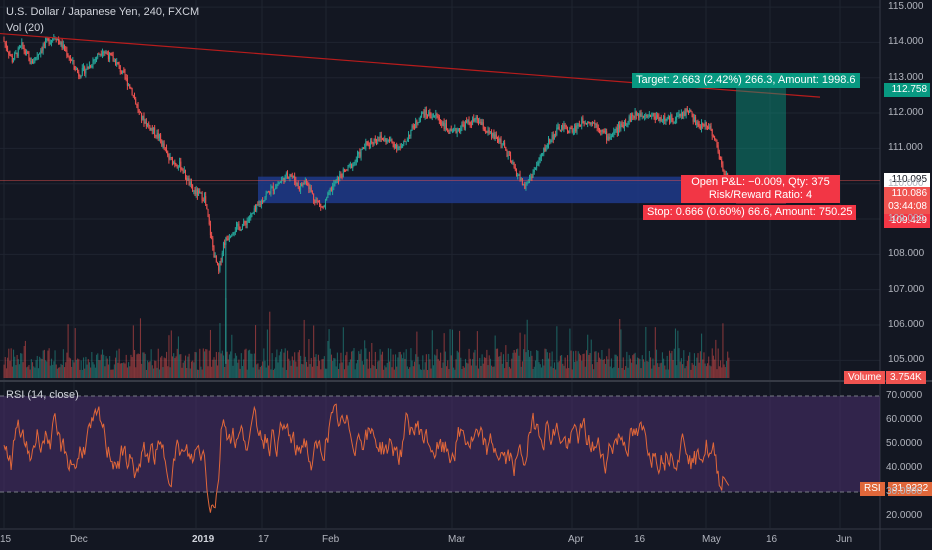 This screenshot has width=932, height=550. Describe the element at coordinates (750, 212) in the screenshot. I see `stop-label: Stop: 0.666 (0.60%) 66.6, Amount: 750.25` at that location.